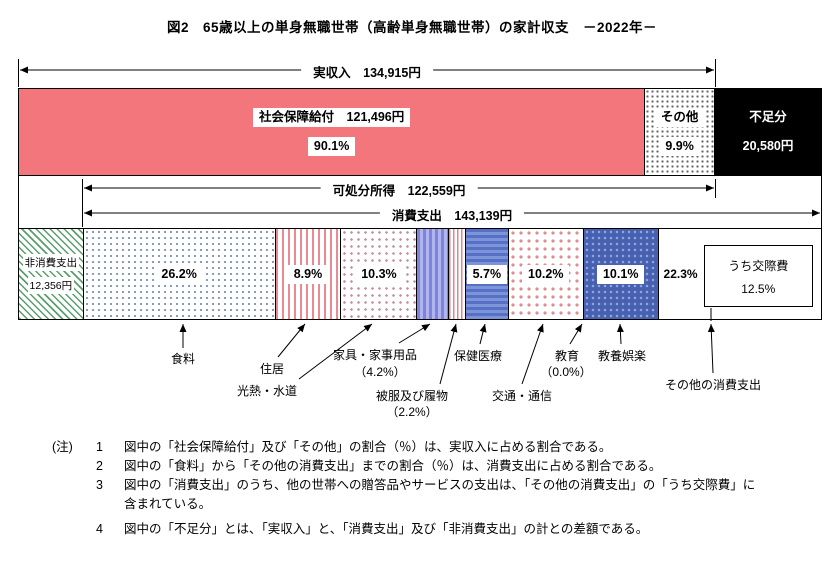 The image size is (824, 564). What do you see at coordinates (679, 132) in the screenshot?
I see `segment-income-other: その他 9.9%` at bounding box center [679, 132].